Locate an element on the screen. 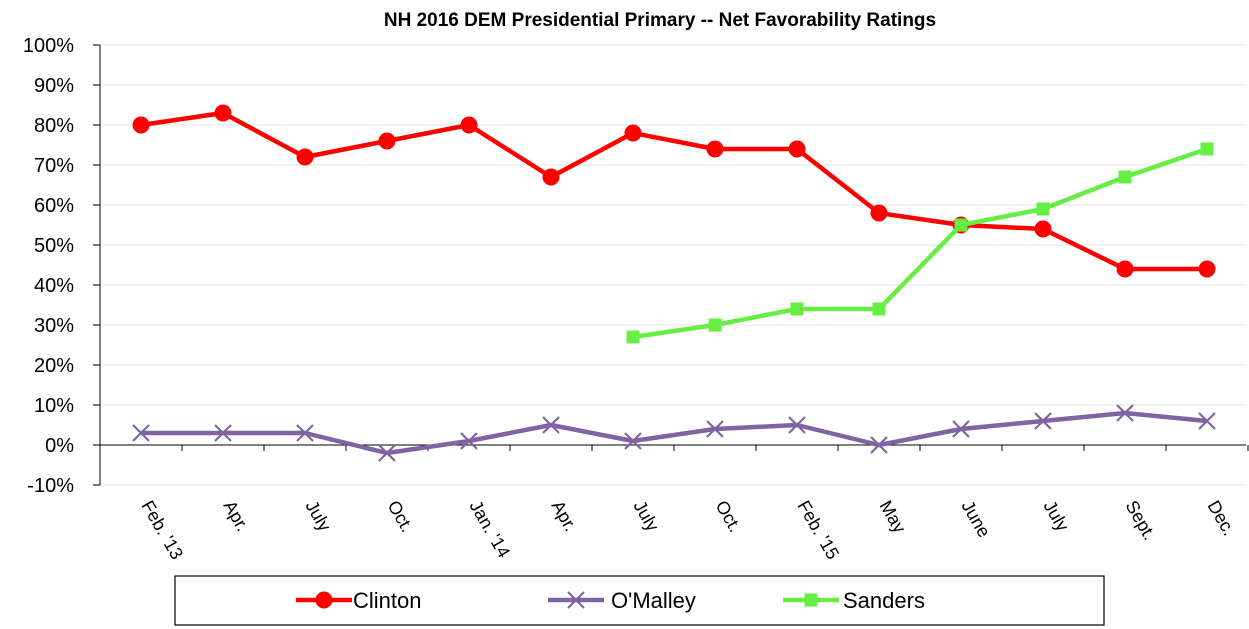  y-tick-label: 40% is located at coordinates (54, 286).